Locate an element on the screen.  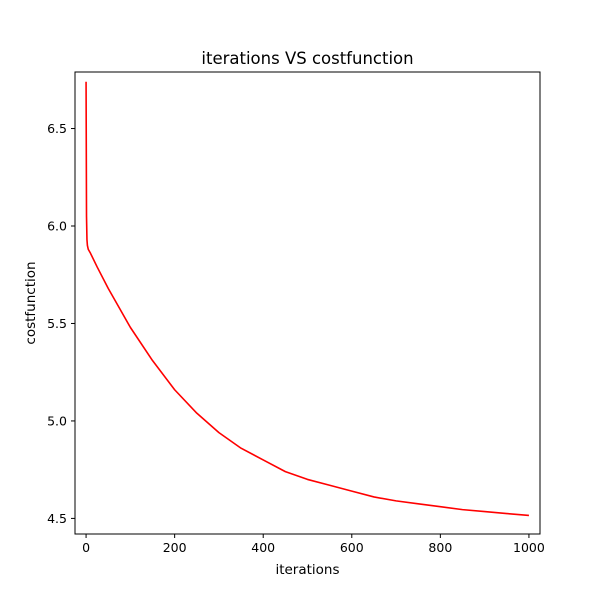
y-axis-ticks: 4.5 5.0 5.5 6.0 6.5 is located at coordinates (61, 323).